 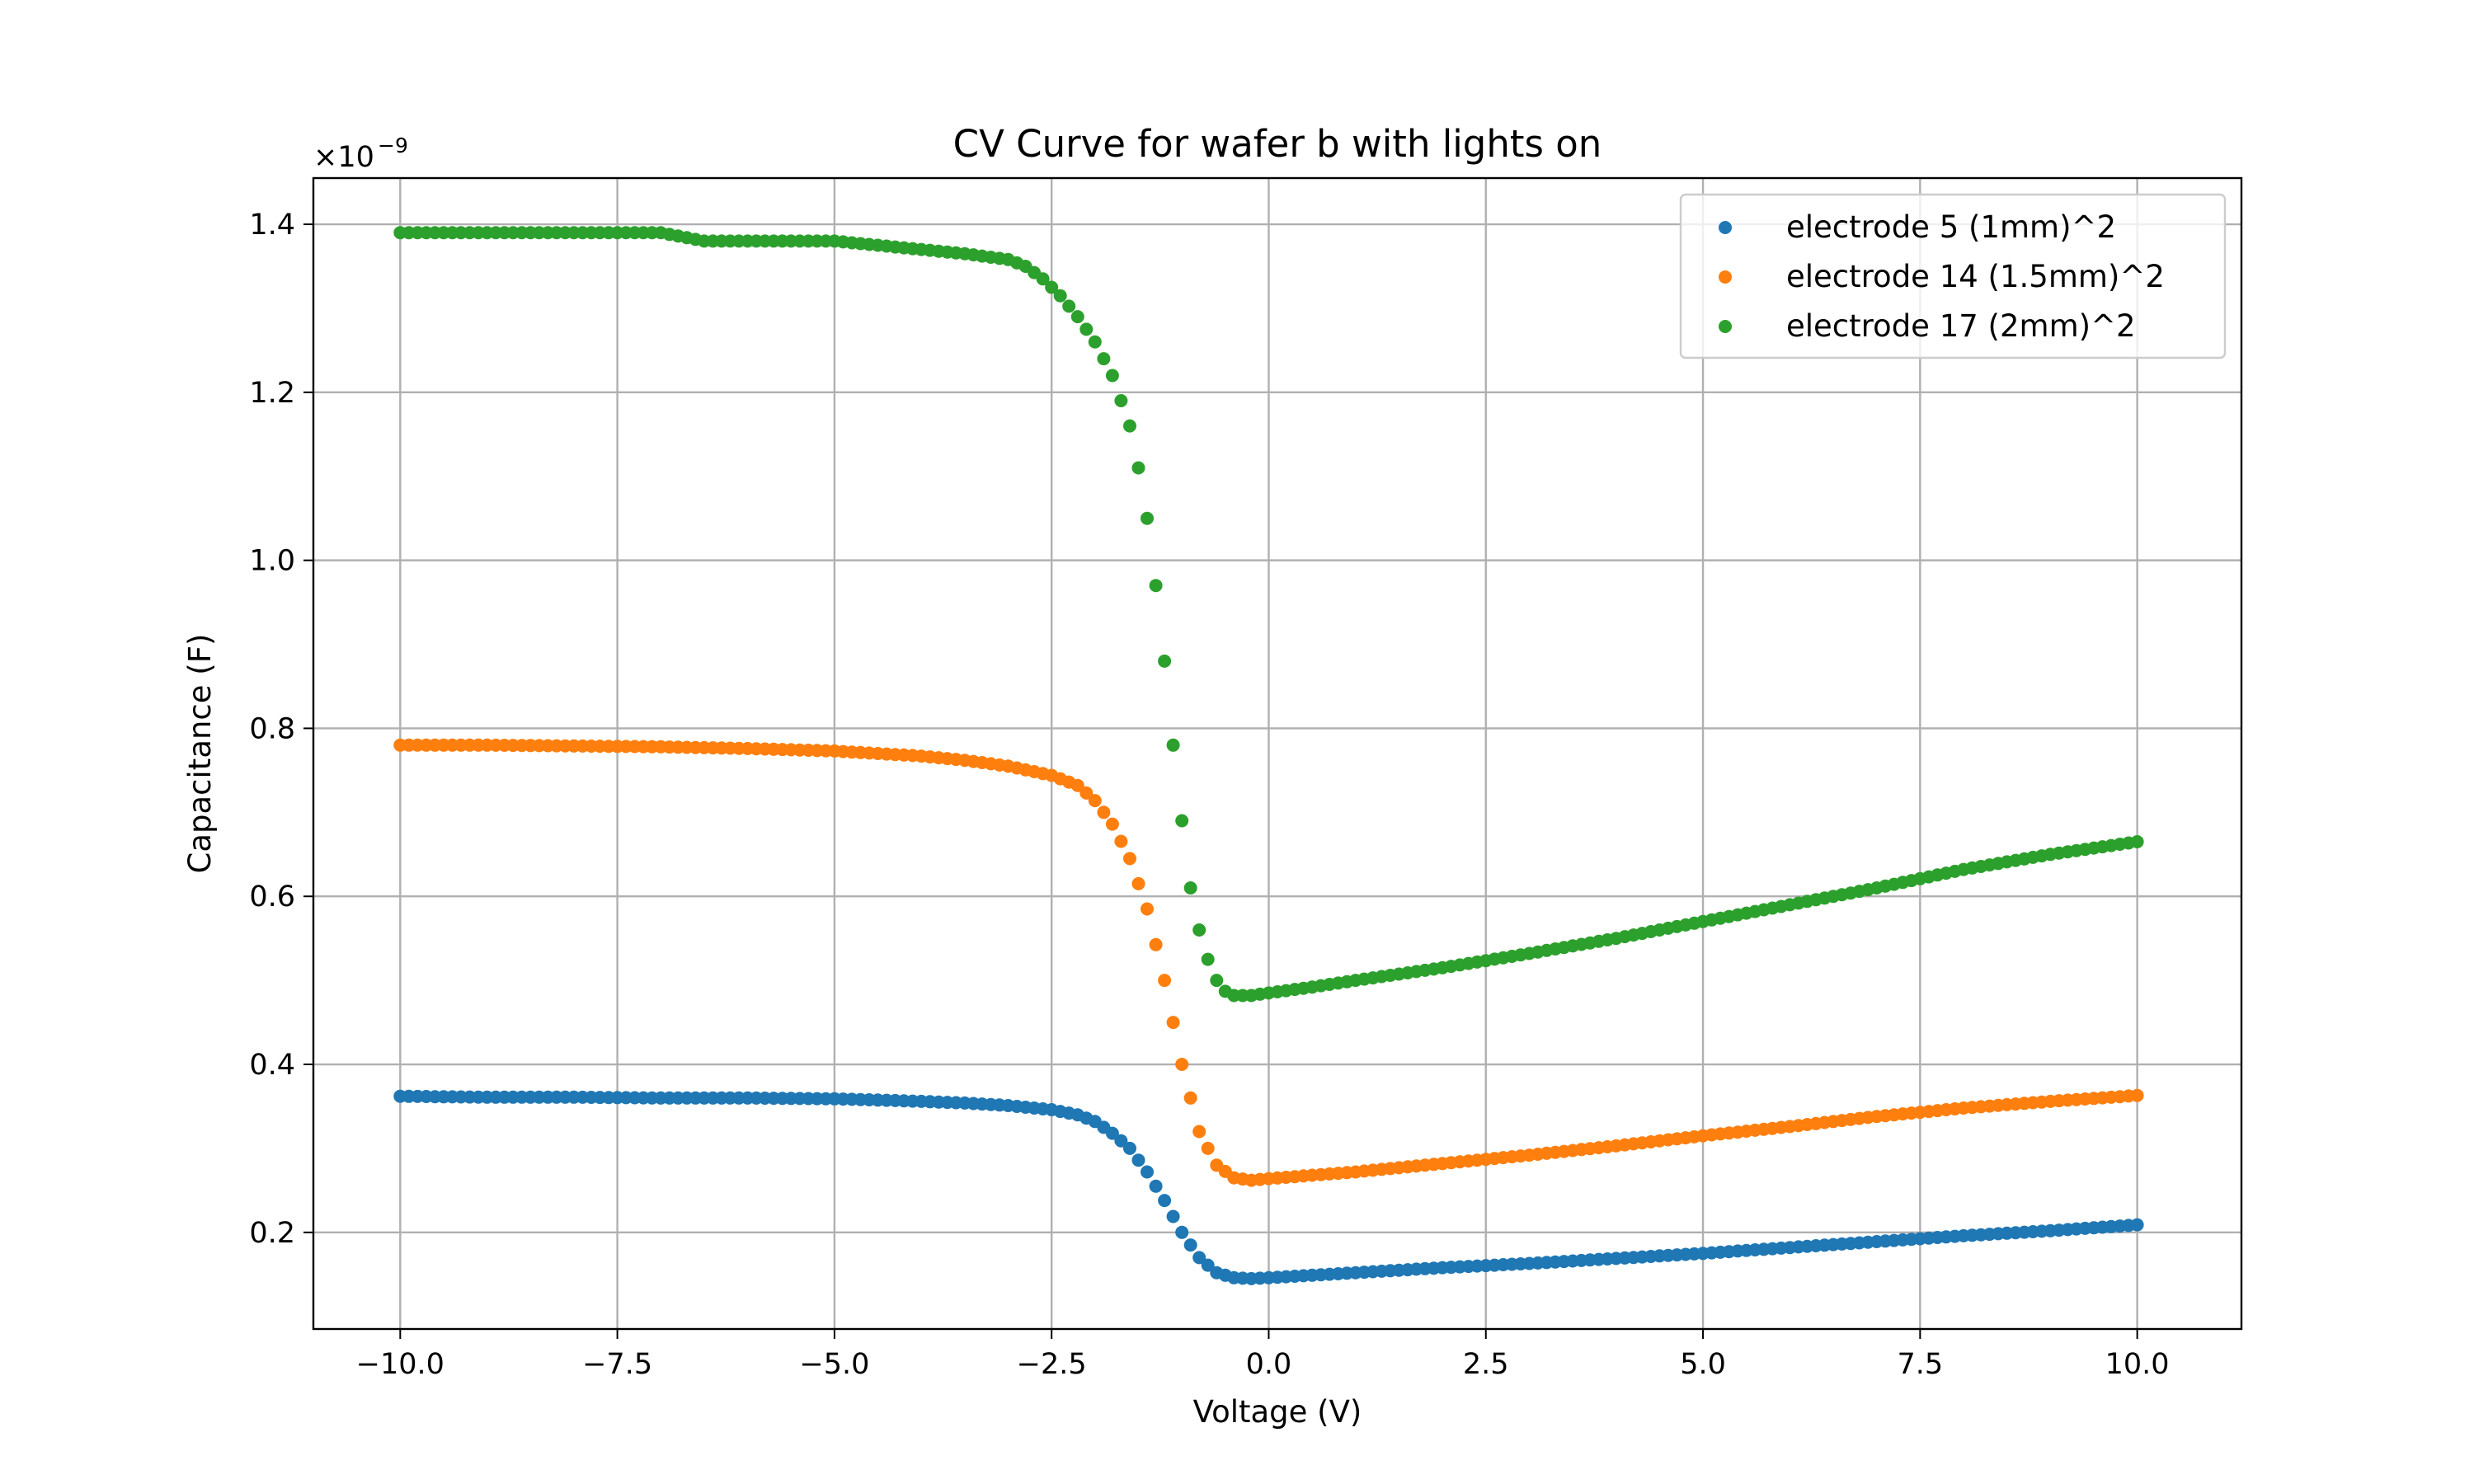 What do you see at coordinates (200, 754) in the screenshot?
I see `y-axis-label: Capacitance (F)` at bounding box center [200, 754].